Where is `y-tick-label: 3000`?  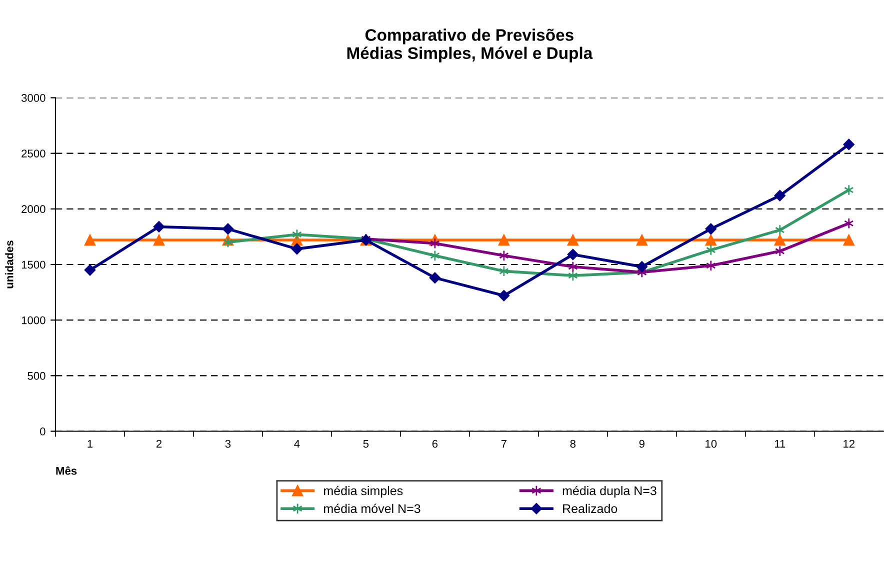 y-tick-label: 3000 is located at coordinates (33, 98).